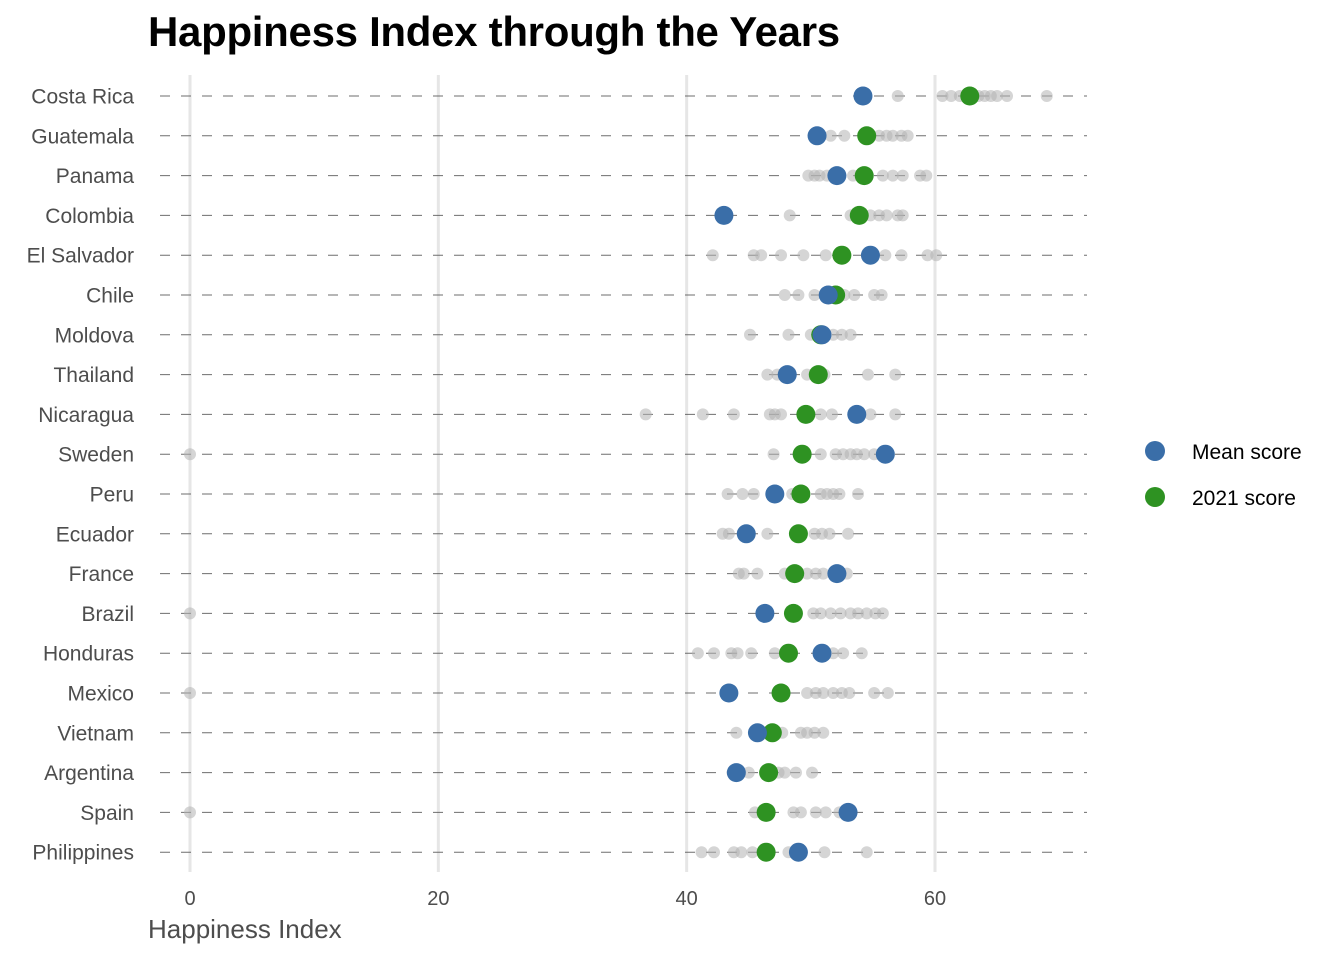 The width and height of the screenshot is (1344, 960). What do you see at coordinates (189, 899) in the screenshot?
I see `x-tick-label: 0` at bounding box center [189, 899].